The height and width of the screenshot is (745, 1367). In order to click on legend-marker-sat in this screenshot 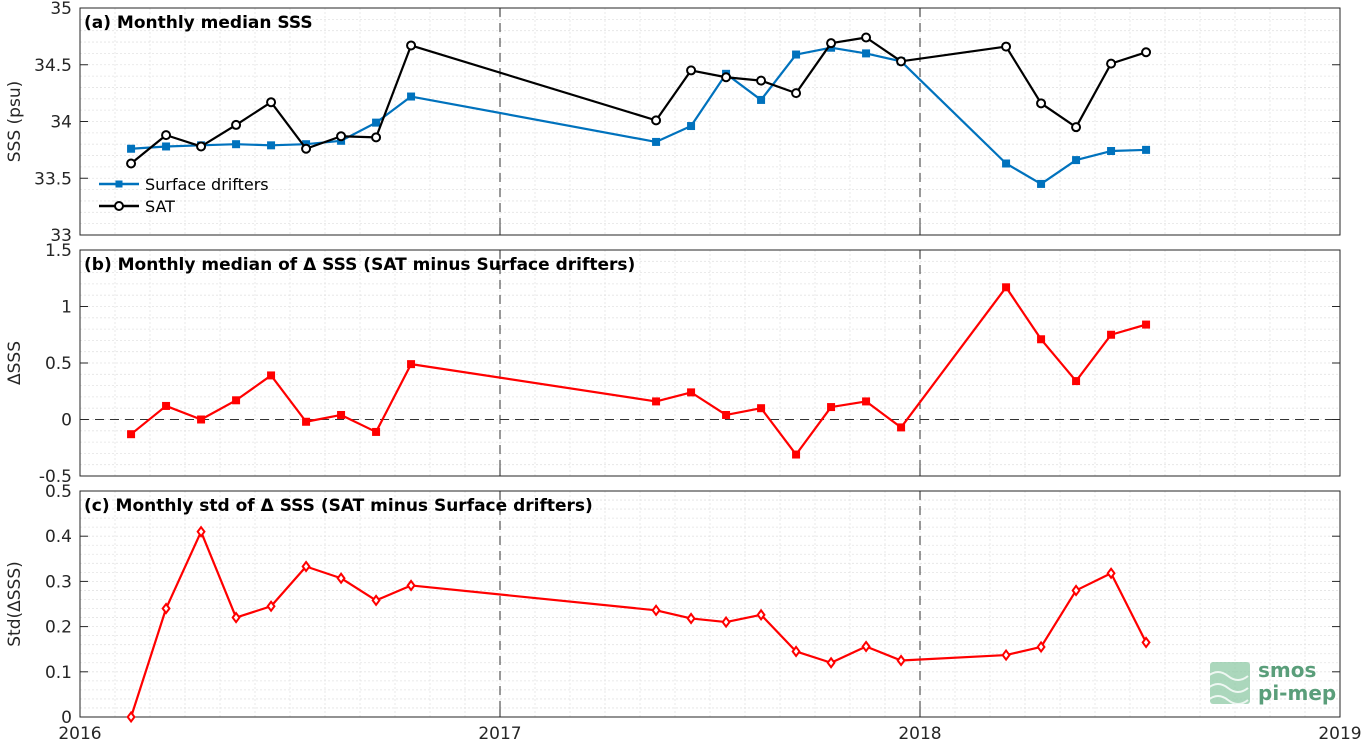, I will do `click(119, 206)`.